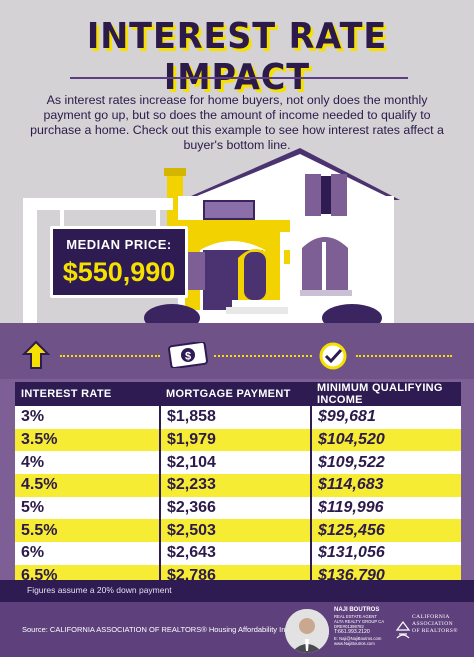 The width and height of the screenshot is (474, 657). What do you see at coordinates (87, 394) in the screenshot?
I see `header-interest-rate: INTEREST RATE` at bounding box center [87, 394].